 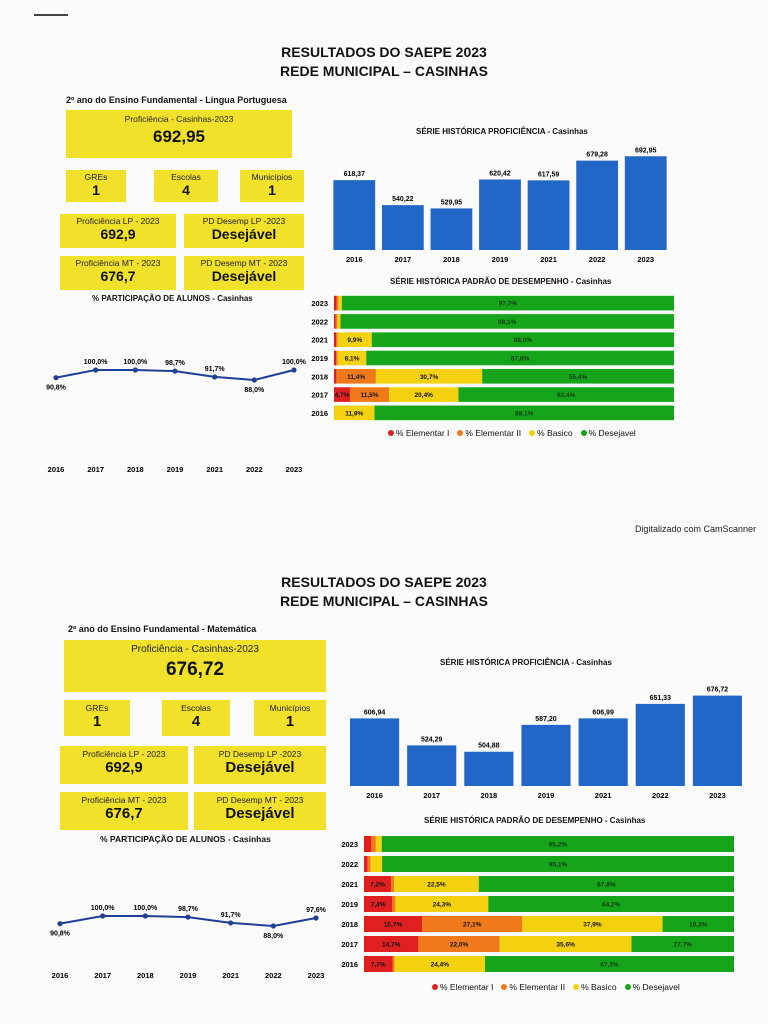 I want to click on segment-value-label: 11,4%, so click(x=356, y=377).